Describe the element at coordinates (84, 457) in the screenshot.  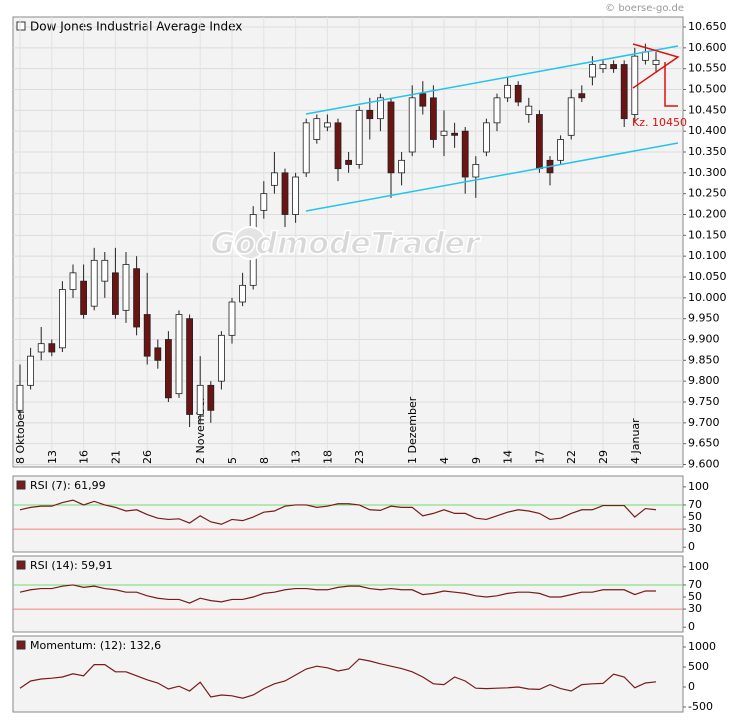
I see `x-tick-label: 16` at that location.